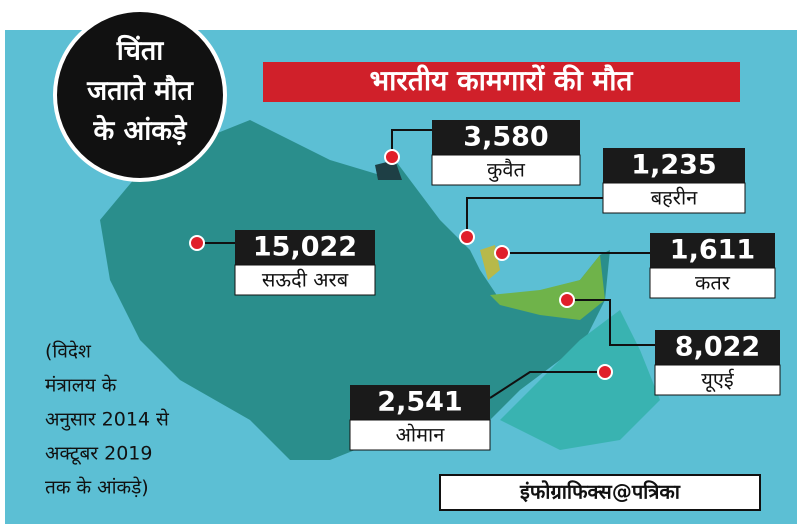  Describe the element at coordinates (107, 420) in the screenshot. I see `note-line: अनुसार 2014 से` at that location.